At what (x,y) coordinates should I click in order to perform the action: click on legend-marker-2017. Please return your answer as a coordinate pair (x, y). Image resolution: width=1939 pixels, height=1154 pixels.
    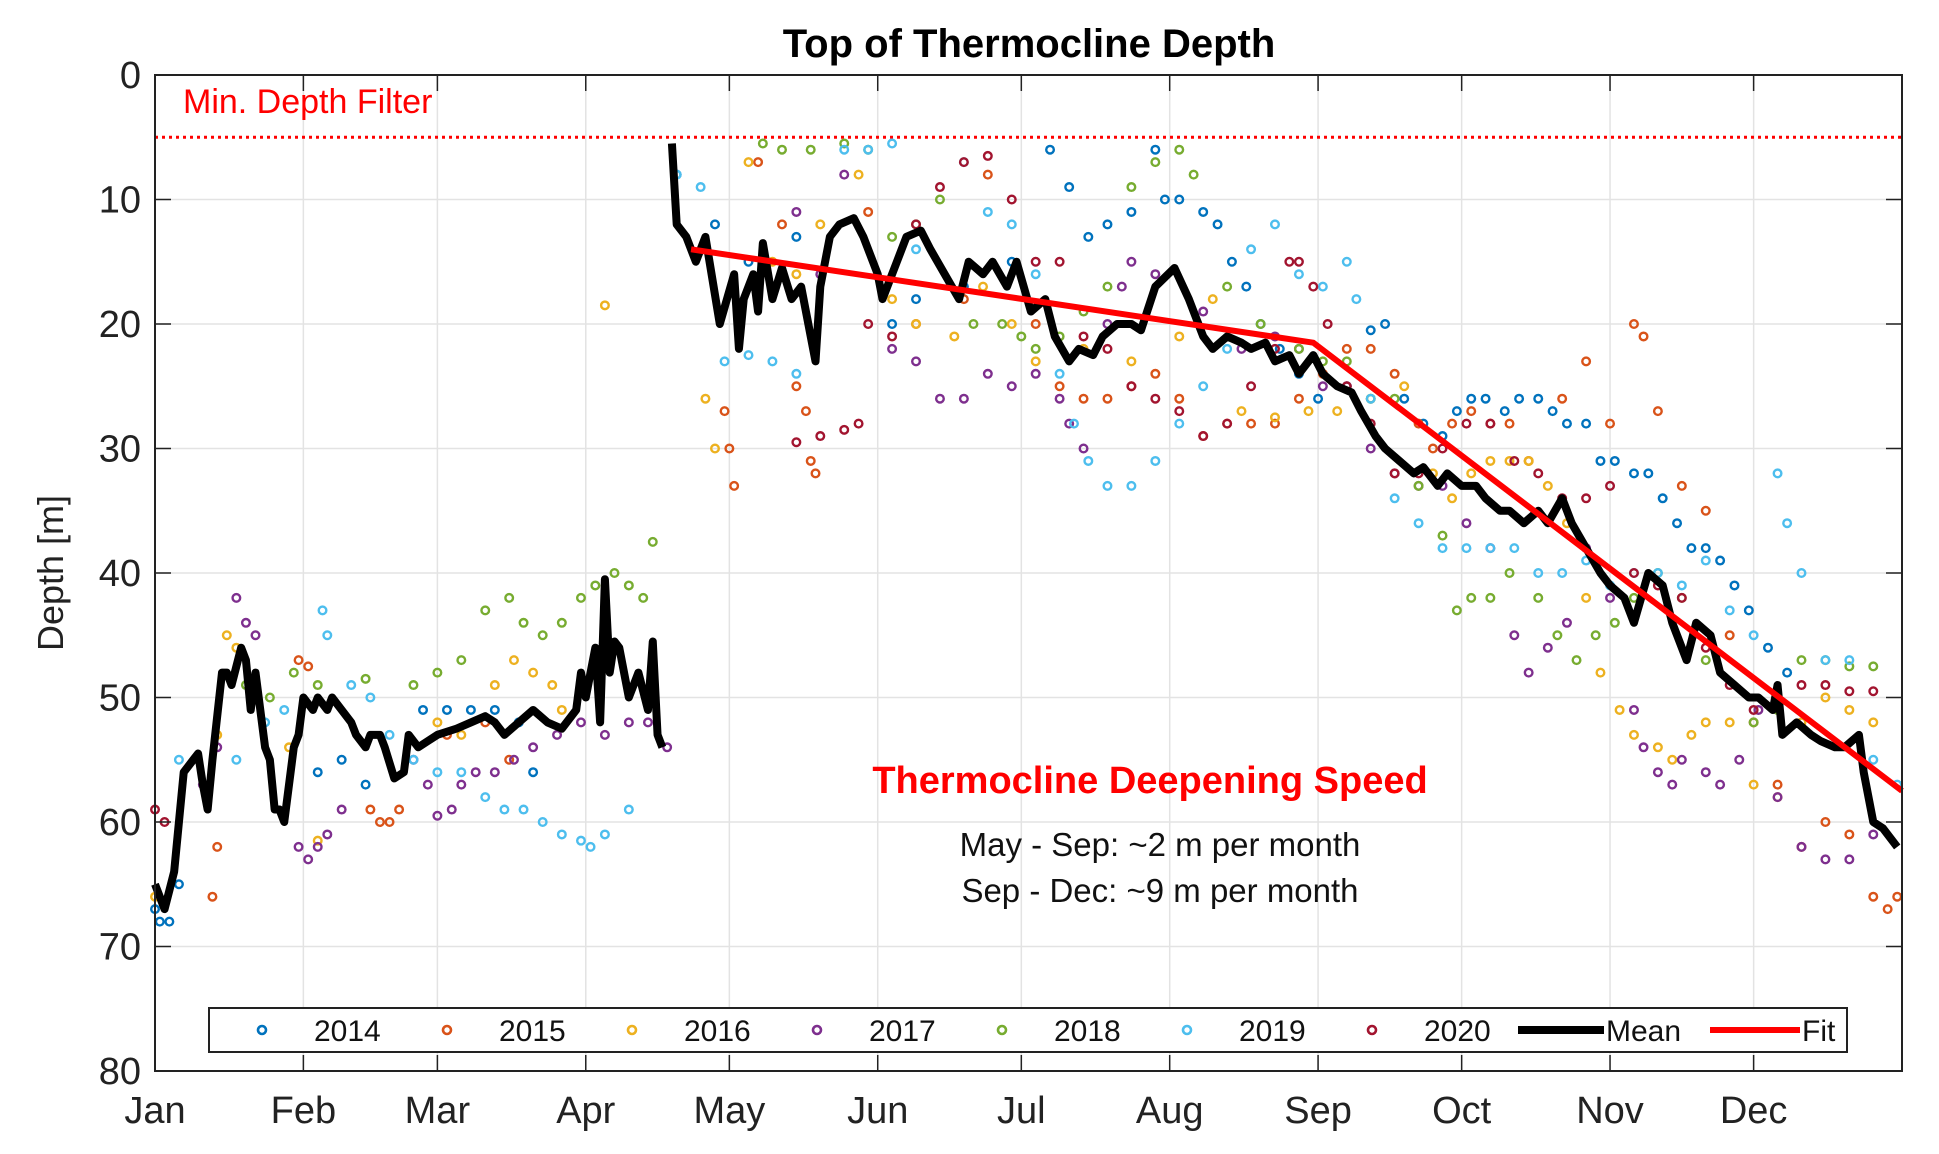
    Looking at the image, I should click on (817, 1030).